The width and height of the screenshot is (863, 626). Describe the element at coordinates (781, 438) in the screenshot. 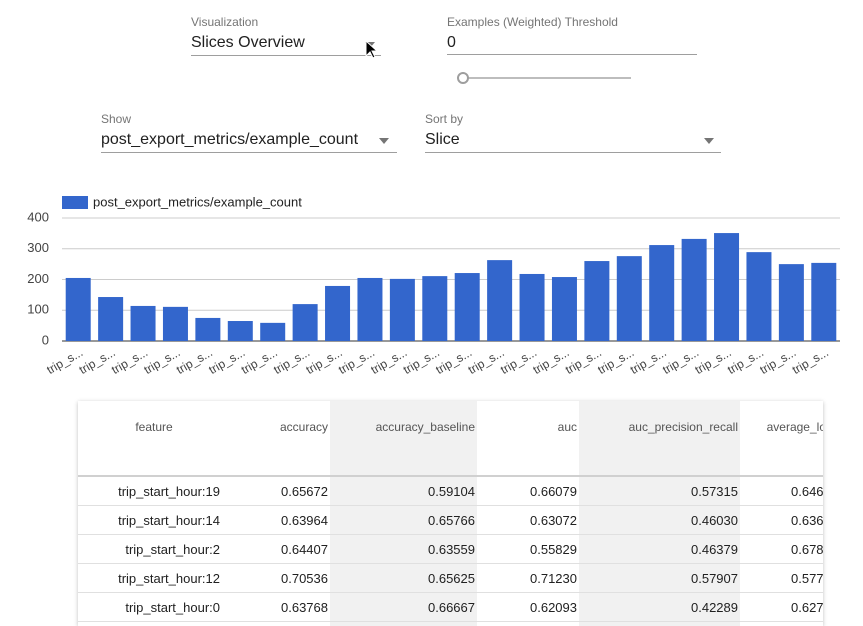

I see `column-header: average_loss` at that location.